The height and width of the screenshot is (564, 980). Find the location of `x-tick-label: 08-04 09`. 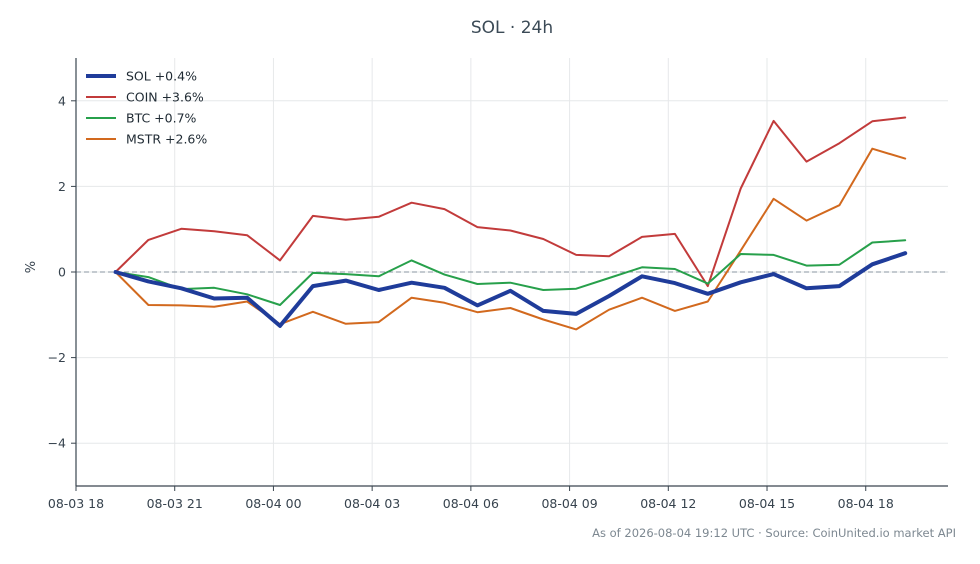

x-tick-label: 08-04 09 is located at coordinates (569, 503).